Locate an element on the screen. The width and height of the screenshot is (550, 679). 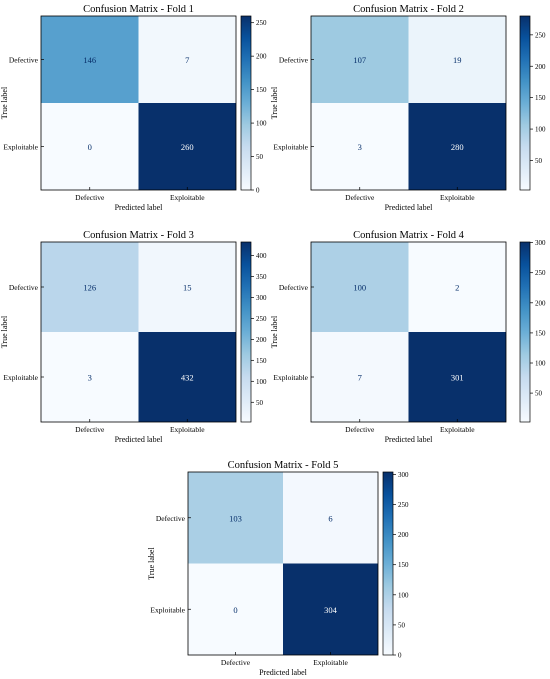
cell-value-label: 432 is located at coordinates (187, 378).